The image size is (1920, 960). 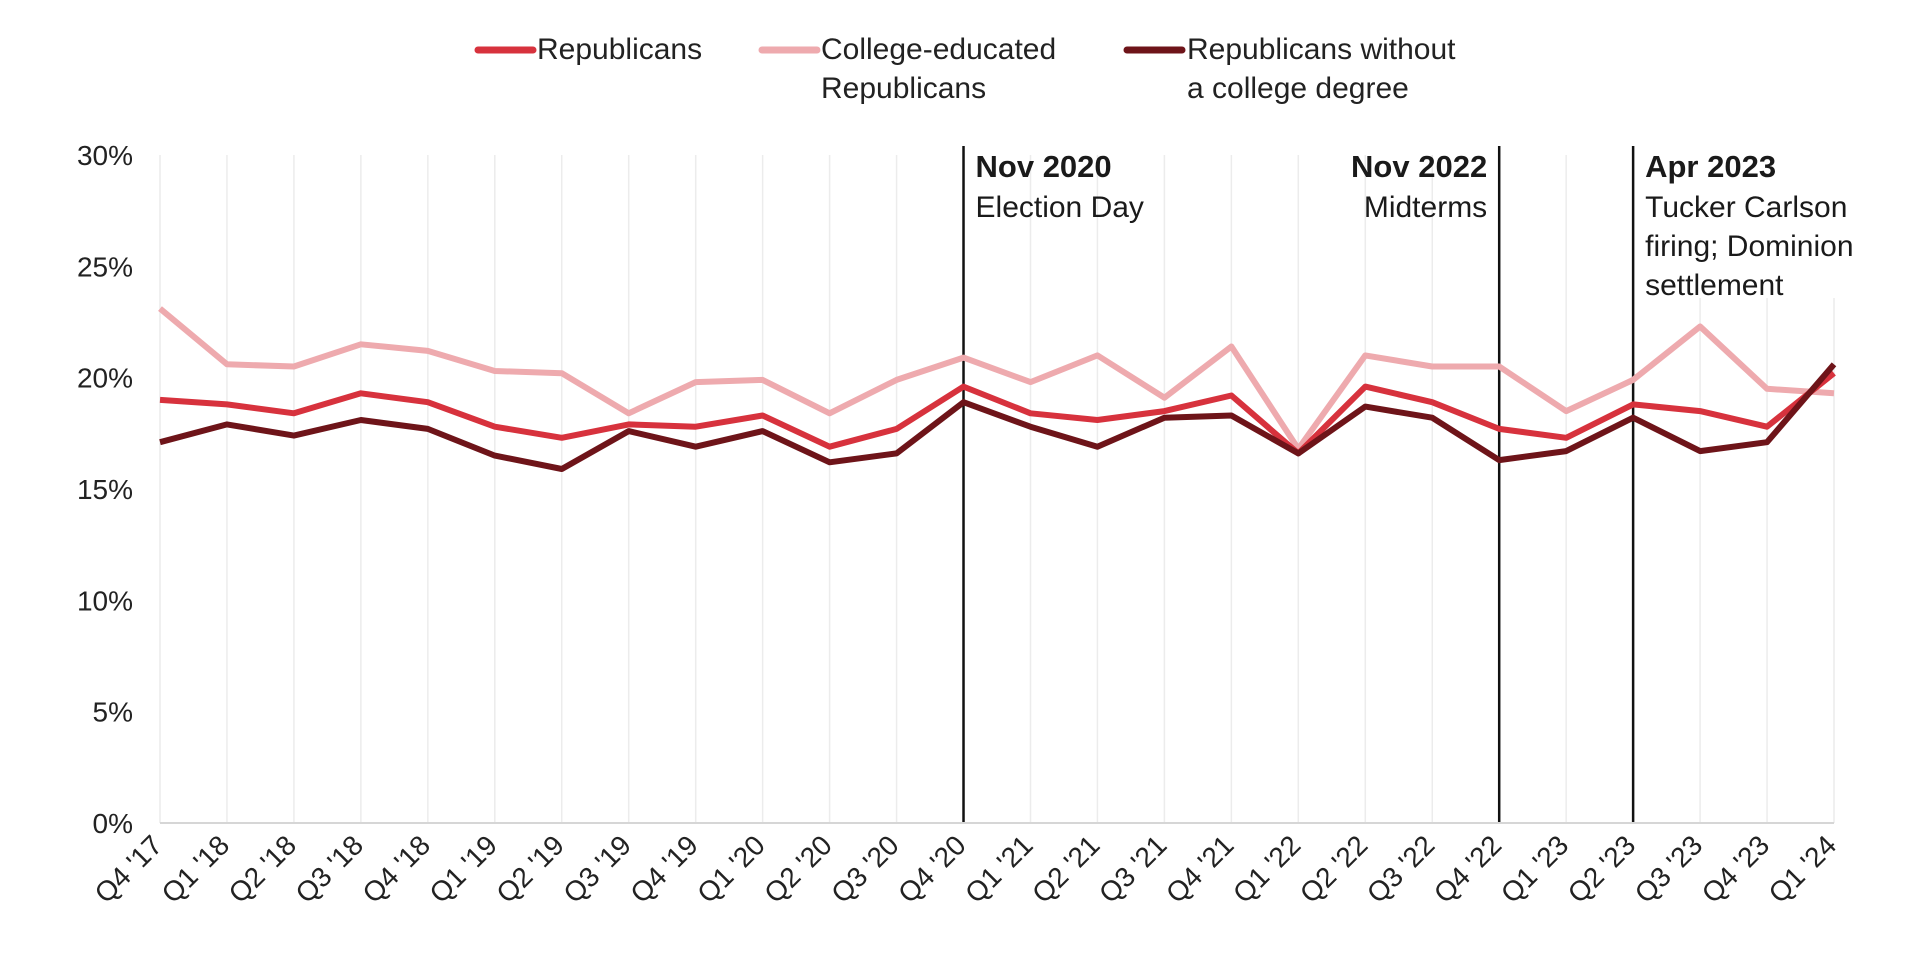 What do you see at coordinates (1401, 869) in the screenshot?
I see `x-tick-label: Q3 '22` at bounding box center [1401, 869].